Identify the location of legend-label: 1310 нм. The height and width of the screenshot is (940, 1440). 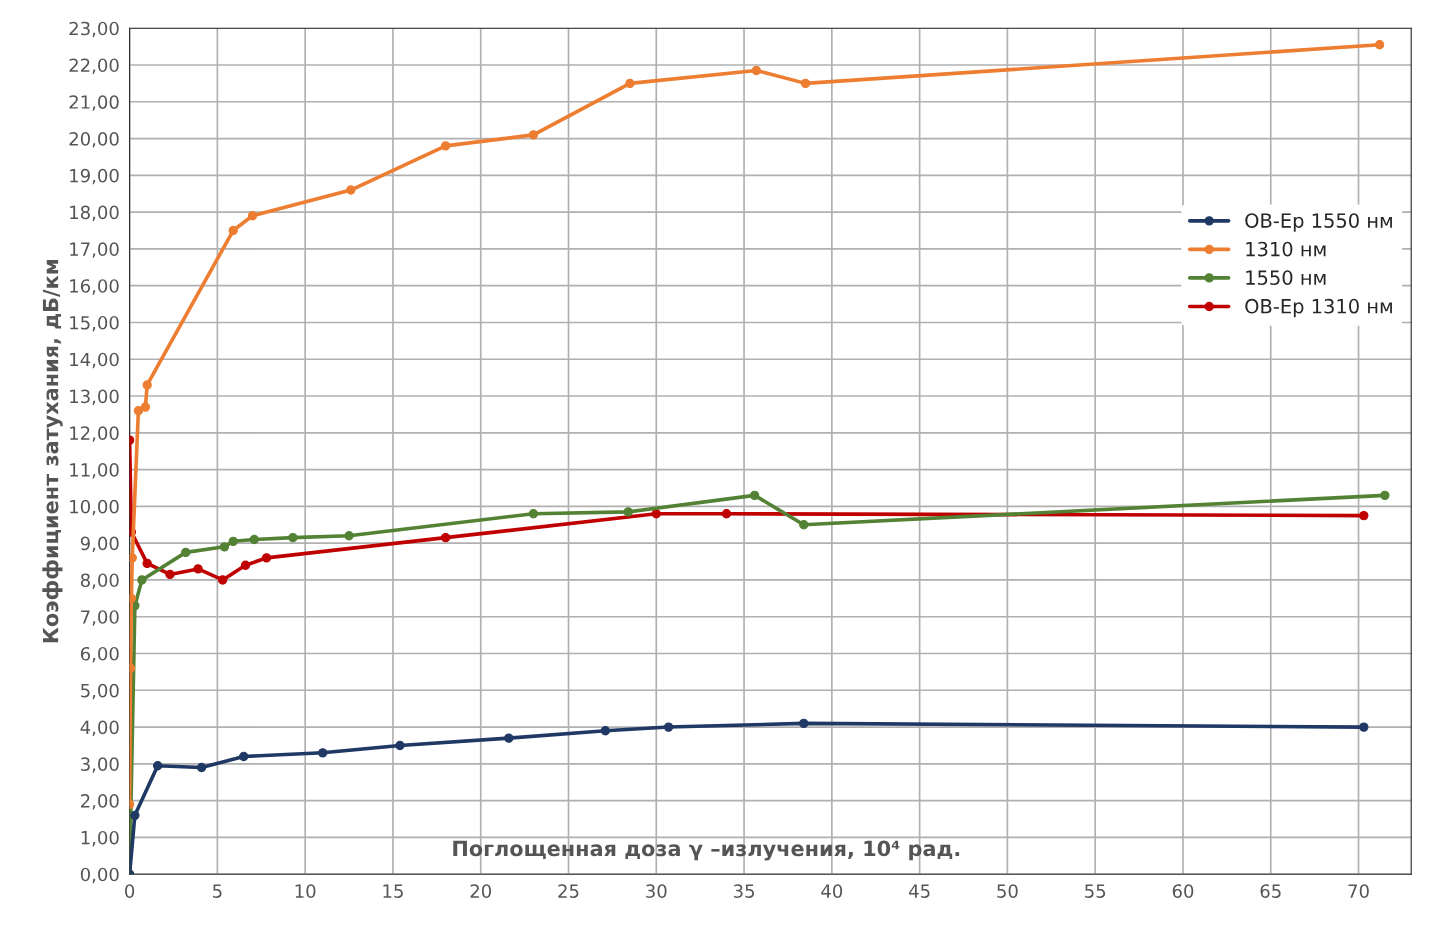
(1286, 249).